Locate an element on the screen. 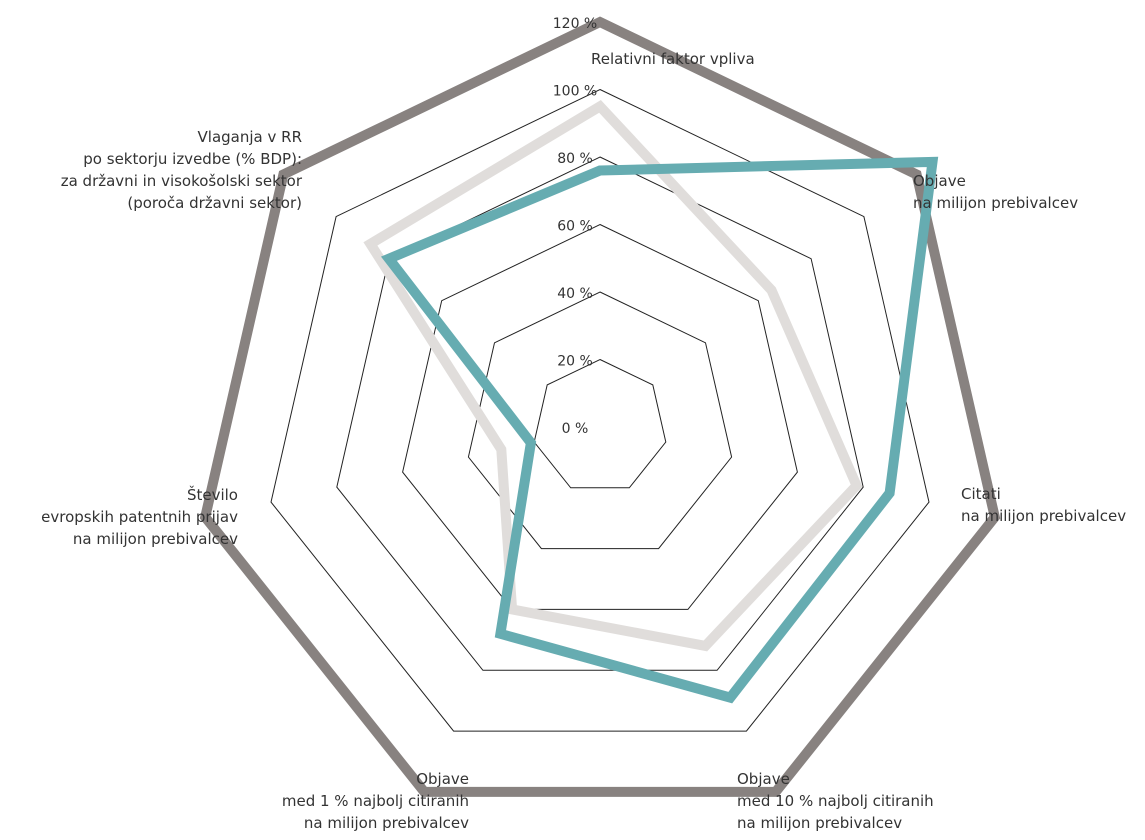  tick-label: 100 % is located at coordinates (575, 92).